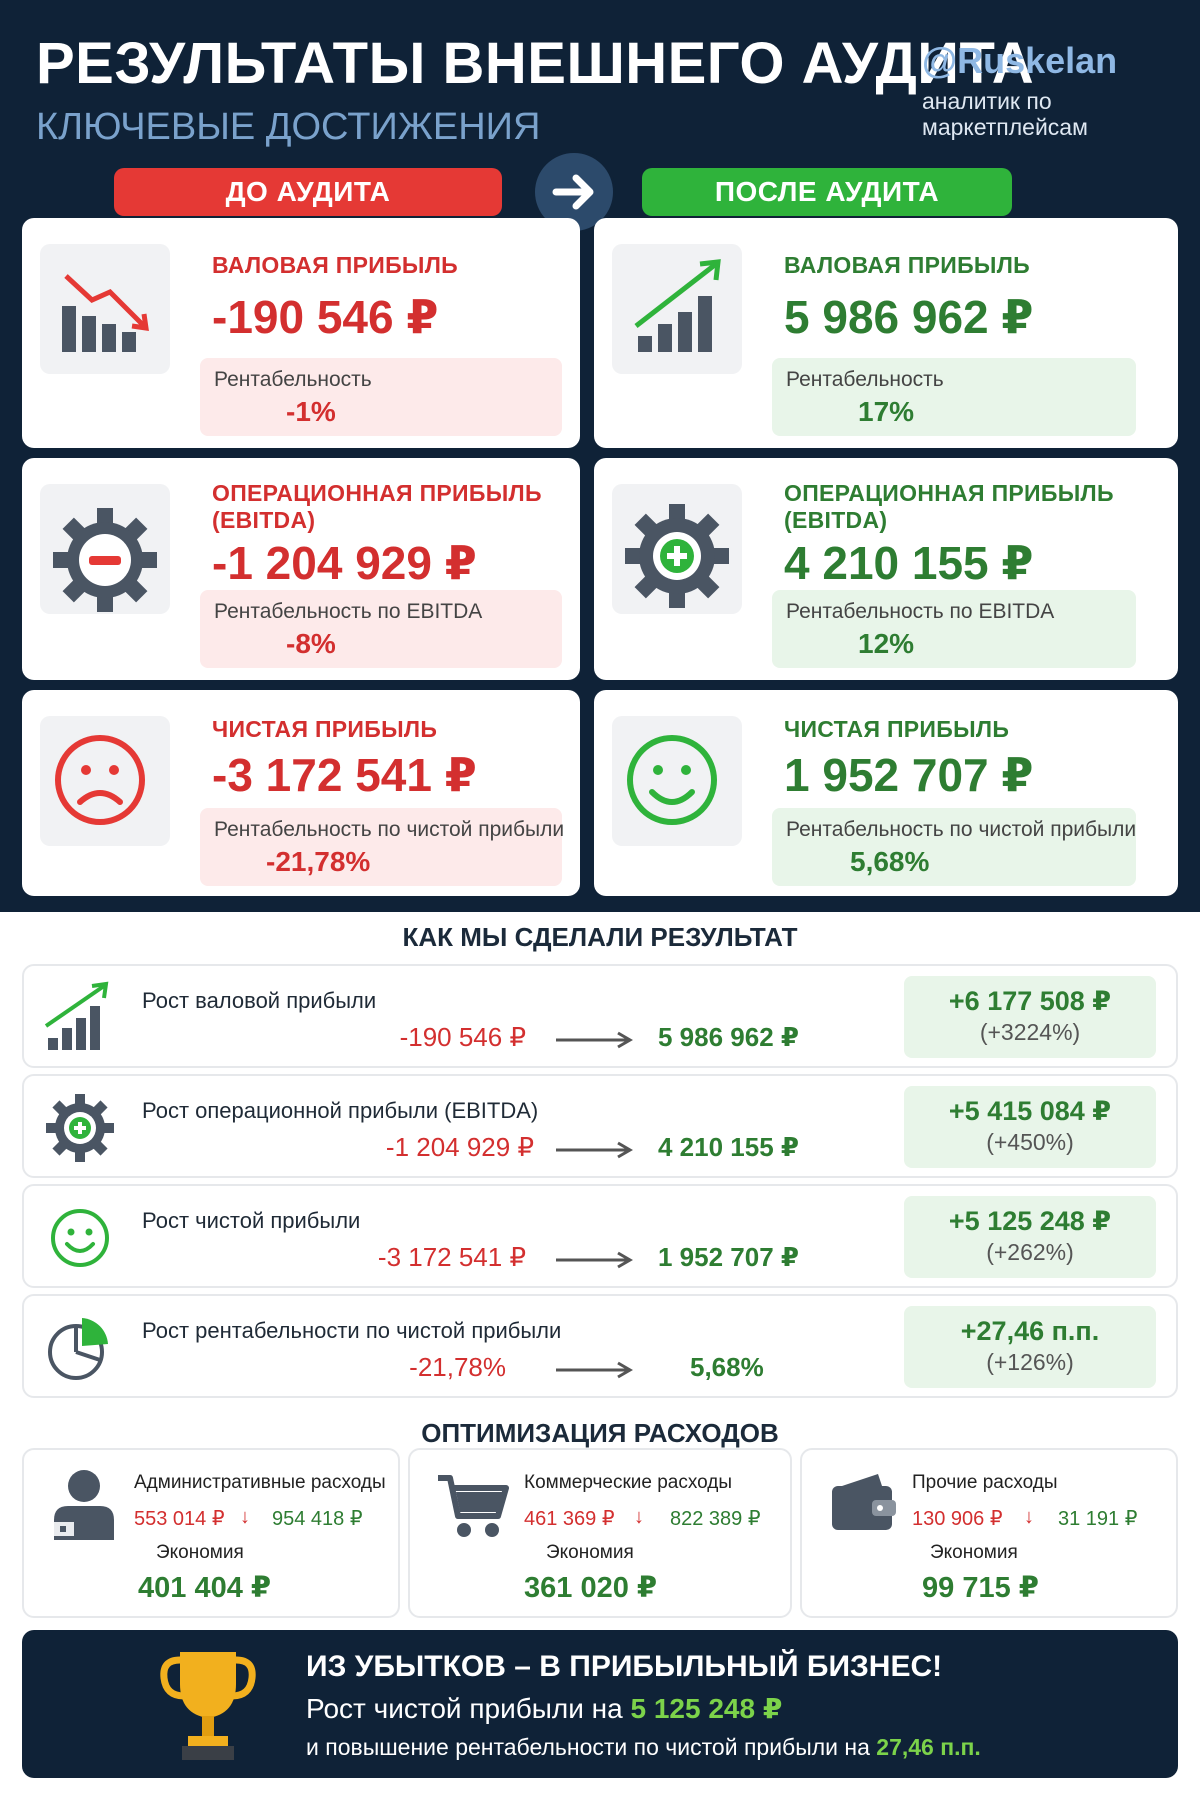  What do you see at coordinates (1030, 1001) in the screenshot?
I see `row-delta-value: +6 177 508 ₽` at bounding box center [1030, 1001].